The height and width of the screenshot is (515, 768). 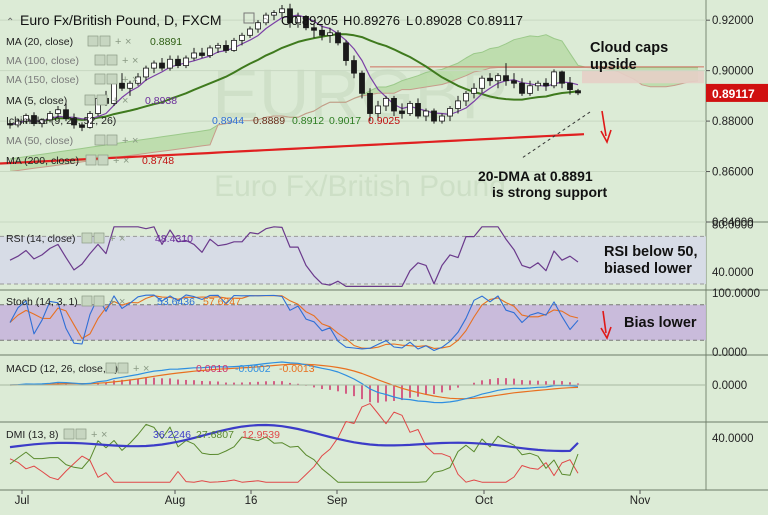 I want to click on ma-legend-label: MA (200, close), so click(x=42, y=161).